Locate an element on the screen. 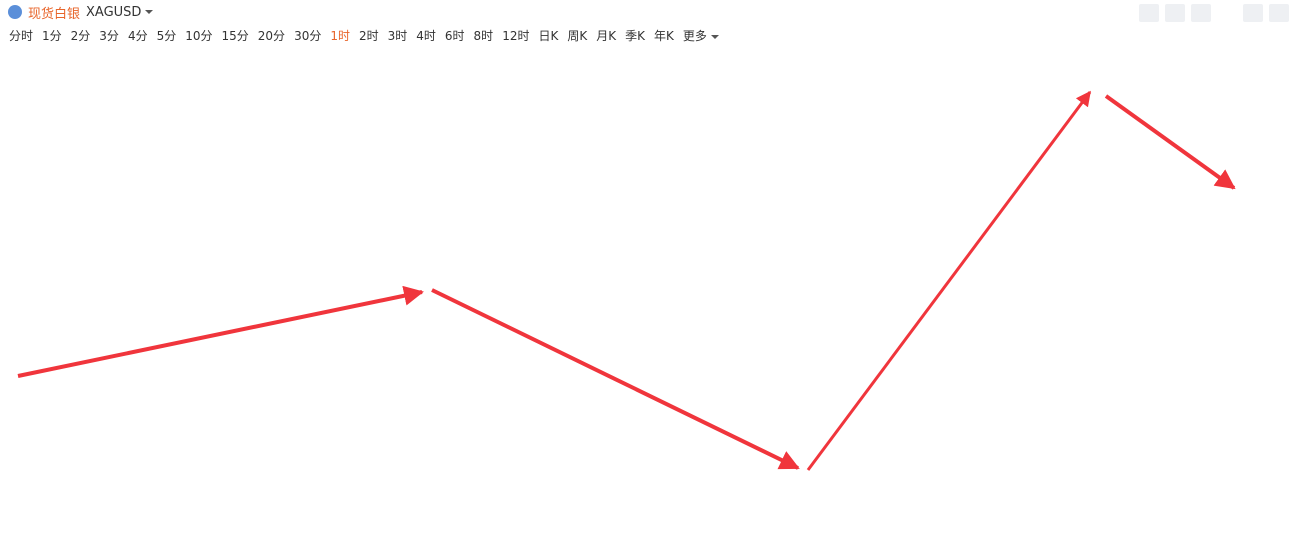  header: 现货白银 XAGUSD is located at coordinates (81, 12).